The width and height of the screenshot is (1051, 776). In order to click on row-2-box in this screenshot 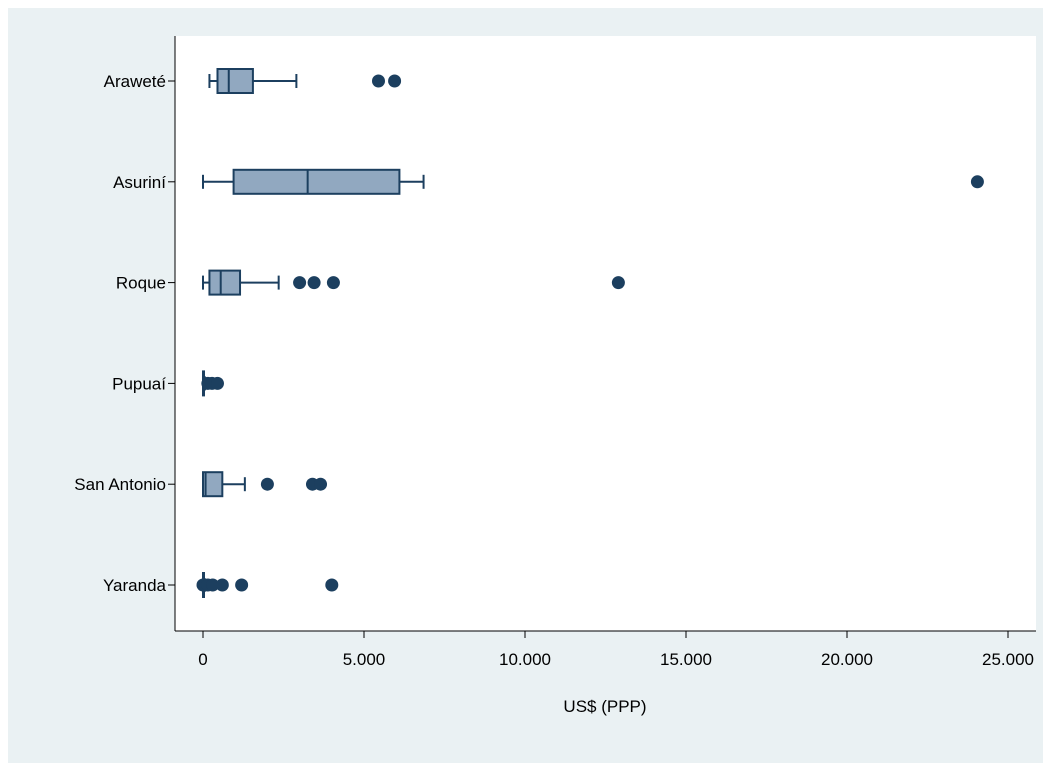, I will do `click(225, 282)`.